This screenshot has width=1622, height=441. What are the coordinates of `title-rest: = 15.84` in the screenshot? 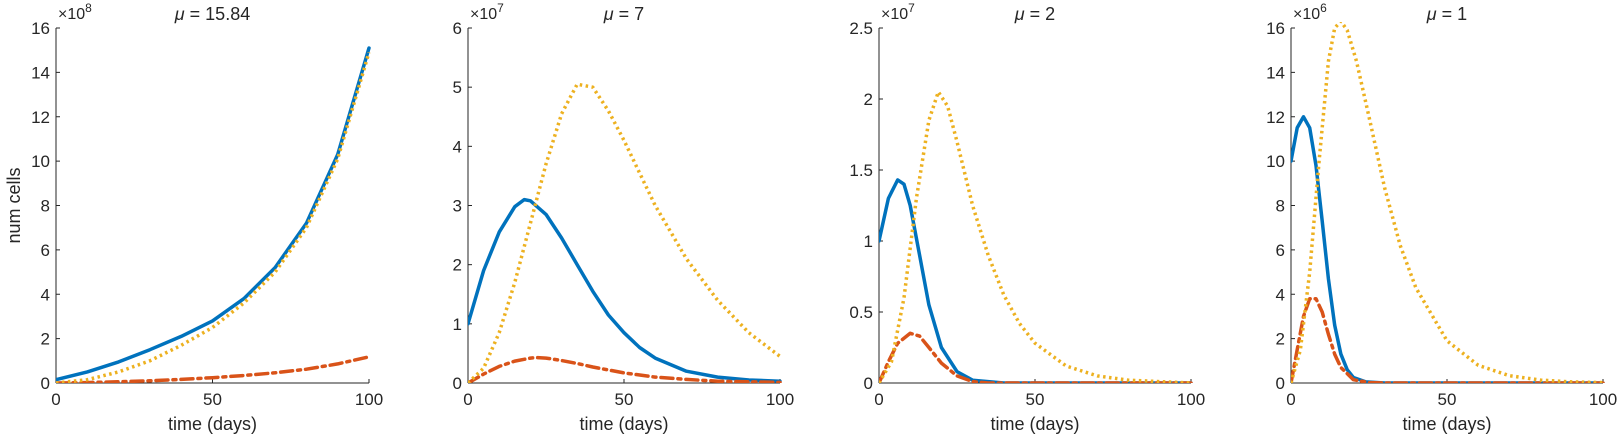 It's located at (218, 14).